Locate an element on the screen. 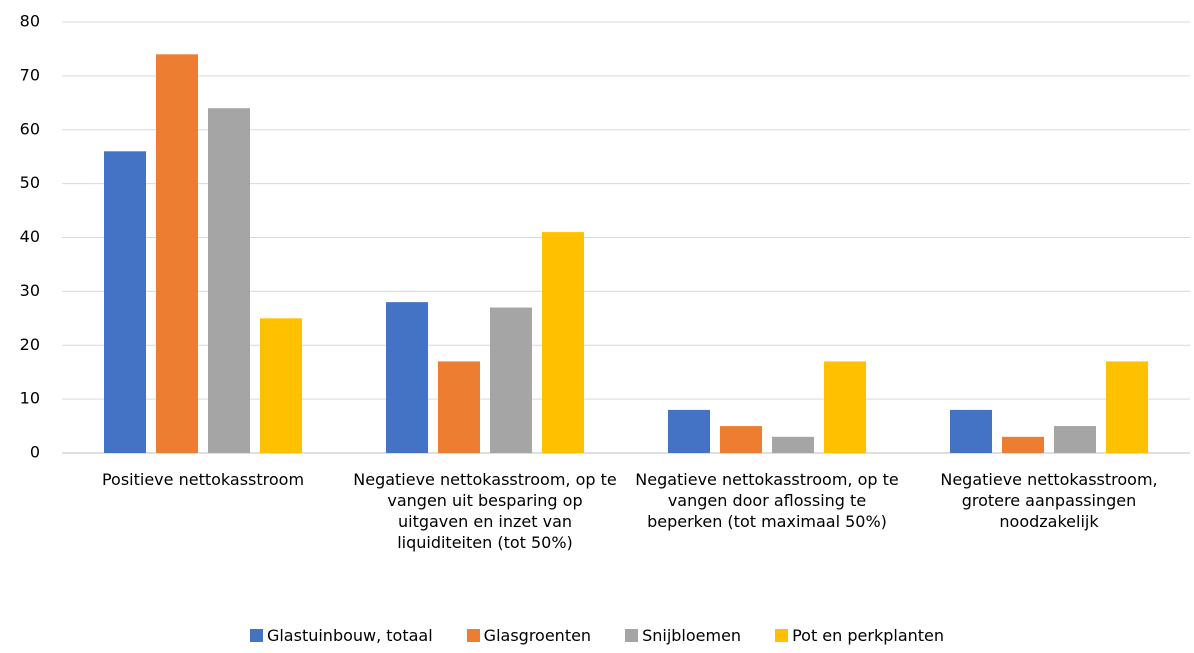 This screenshot has width=1194, height=653. legend-item: Glasgroenten is located at coordinates (529, 635).